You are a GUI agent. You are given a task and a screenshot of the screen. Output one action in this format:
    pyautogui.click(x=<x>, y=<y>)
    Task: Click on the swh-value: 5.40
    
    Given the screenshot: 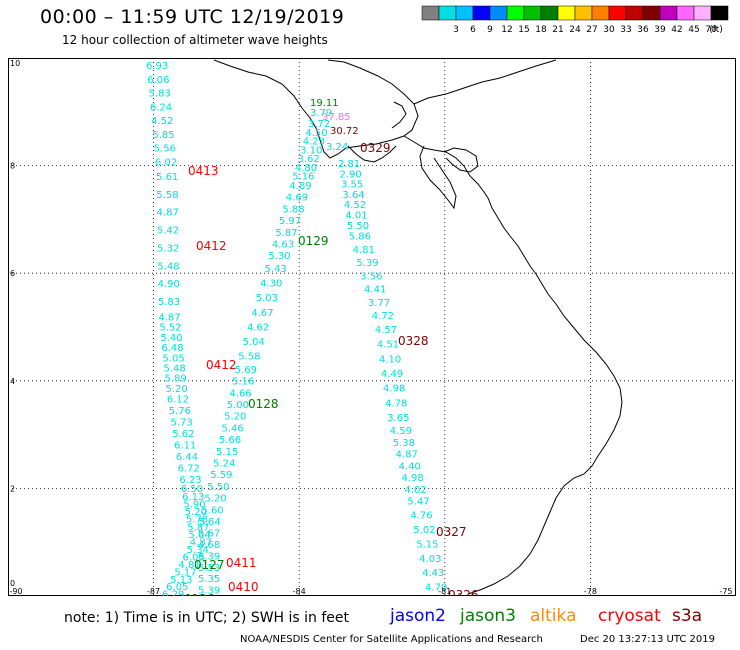 What is the action you would take?
    pyautogui.click(x=171, y=338)
    